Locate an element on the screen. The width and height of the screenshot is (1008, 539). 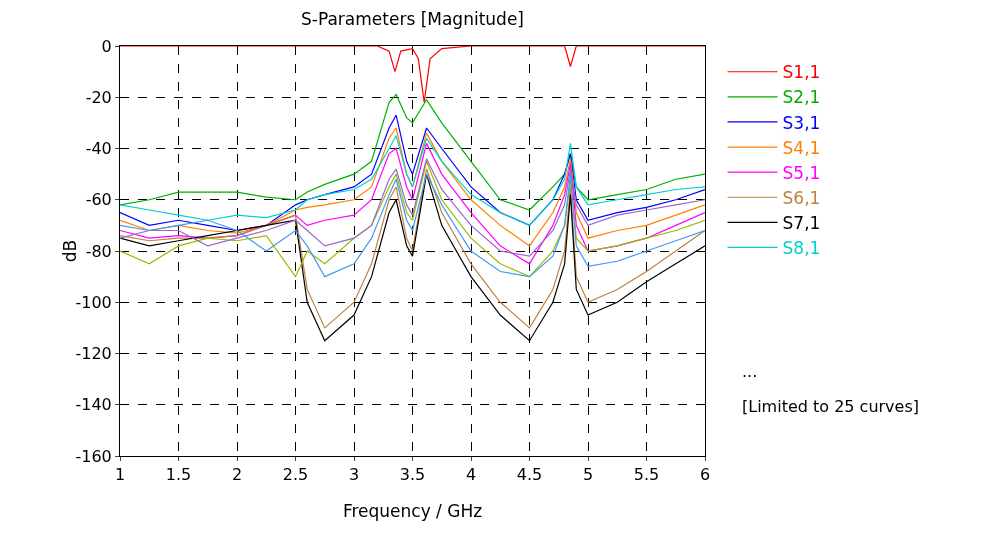
y-tick-label: -140 is located at coordinates (93, 405).